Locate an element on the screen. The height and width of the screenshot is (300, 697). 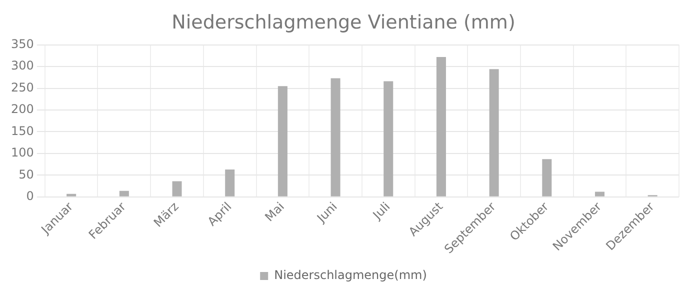
y-tick-label: 150 is located at coordinates (22, 131).